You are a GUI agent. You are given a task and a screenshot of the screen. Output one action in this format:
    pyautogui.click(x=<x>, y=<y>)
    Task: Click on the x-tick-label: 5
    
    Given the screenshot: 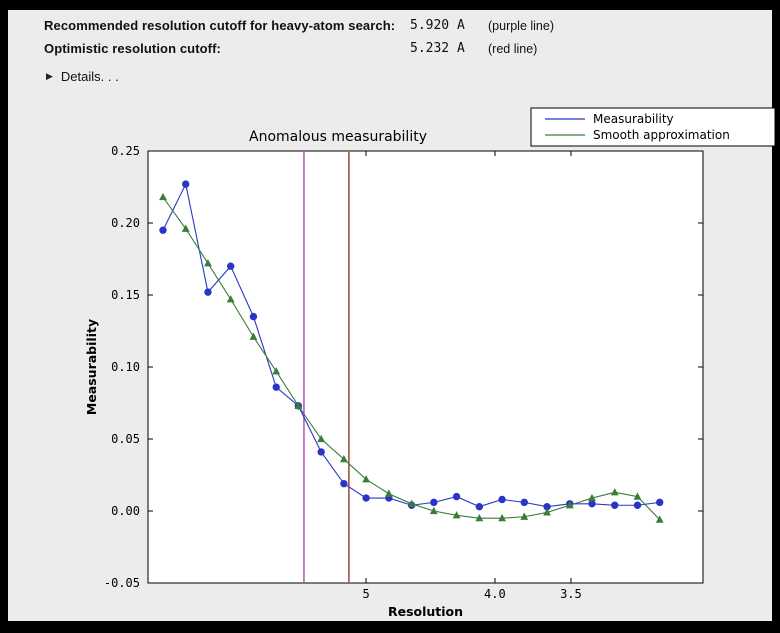 What is the action you would take?
    pyautogui.click(x=365, y=594)
    